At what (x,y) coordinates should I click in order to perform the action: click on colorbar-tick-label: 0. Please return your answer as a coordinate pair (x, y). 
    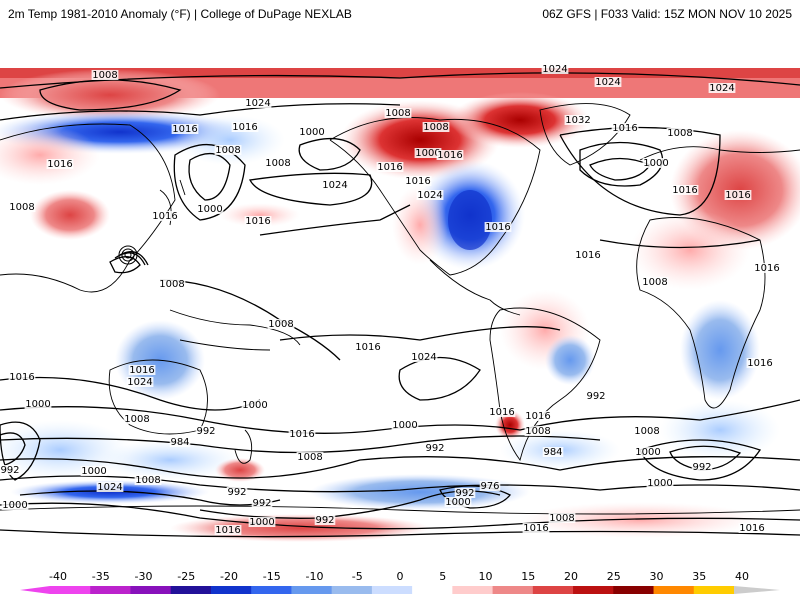
    Looking at the image, I should click on (400, 576).